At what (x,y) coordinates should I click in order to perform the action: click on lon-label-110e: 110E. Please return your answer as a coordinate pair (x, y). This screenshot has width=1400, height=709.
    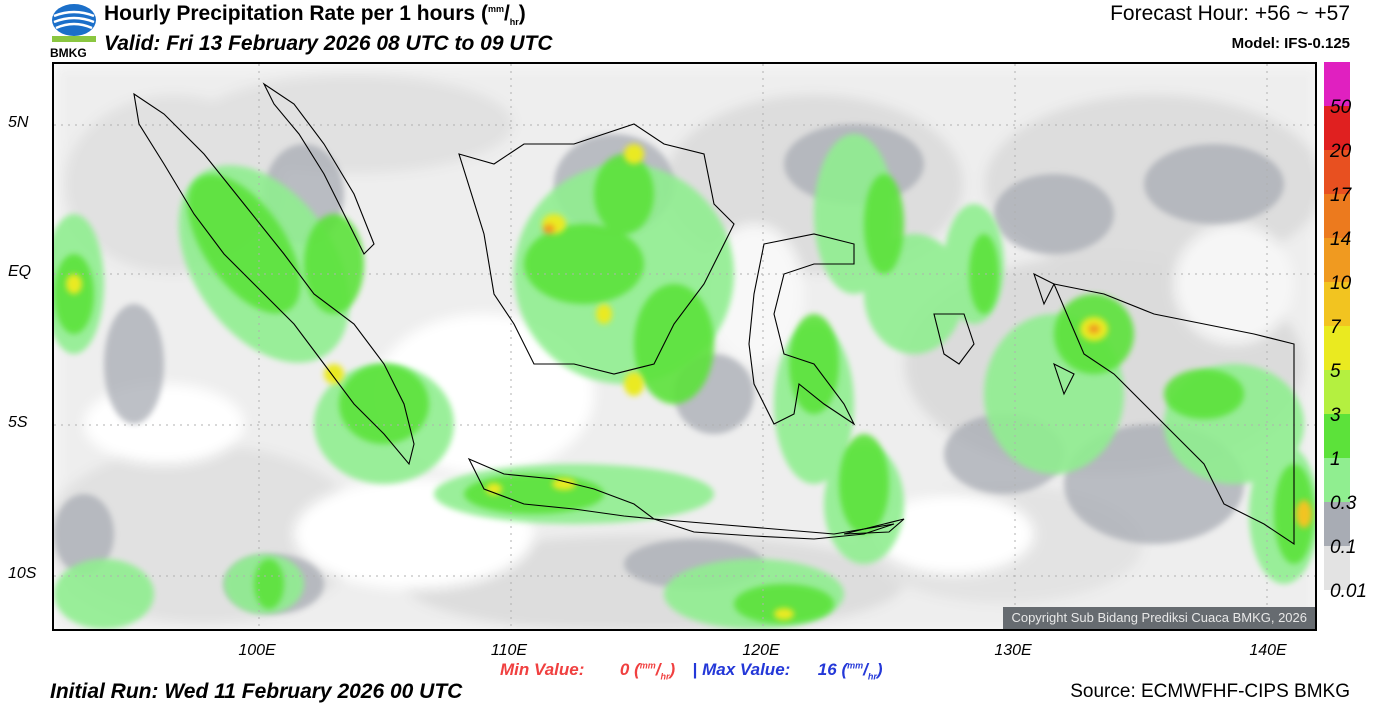
    Looking at the image, I should click on (509, 650).